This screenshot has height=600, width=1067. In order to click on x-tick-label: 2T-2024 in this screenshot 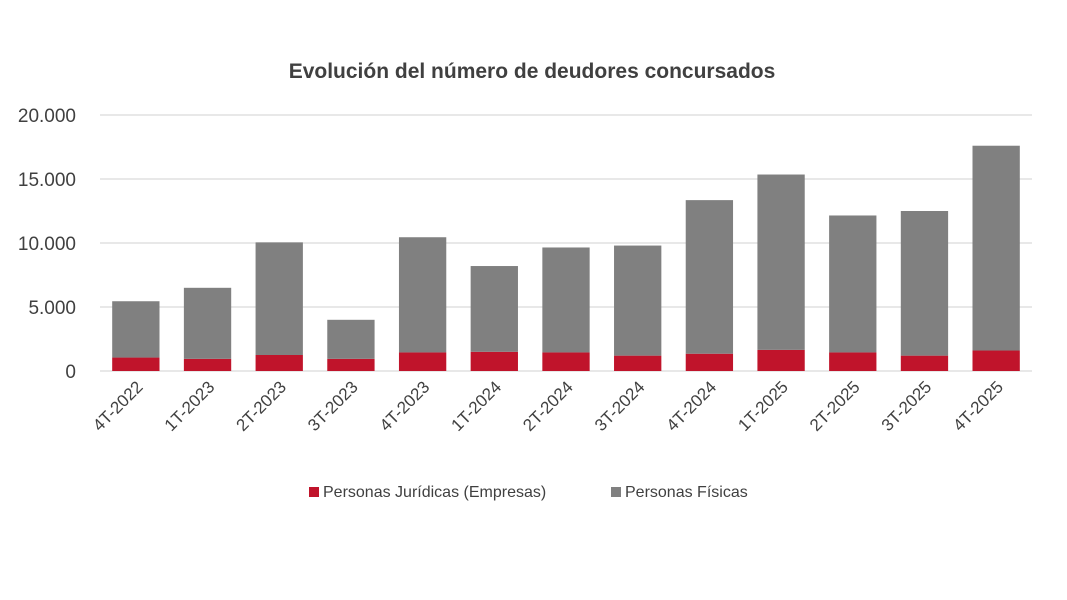, I will do `click(548, 406)`.